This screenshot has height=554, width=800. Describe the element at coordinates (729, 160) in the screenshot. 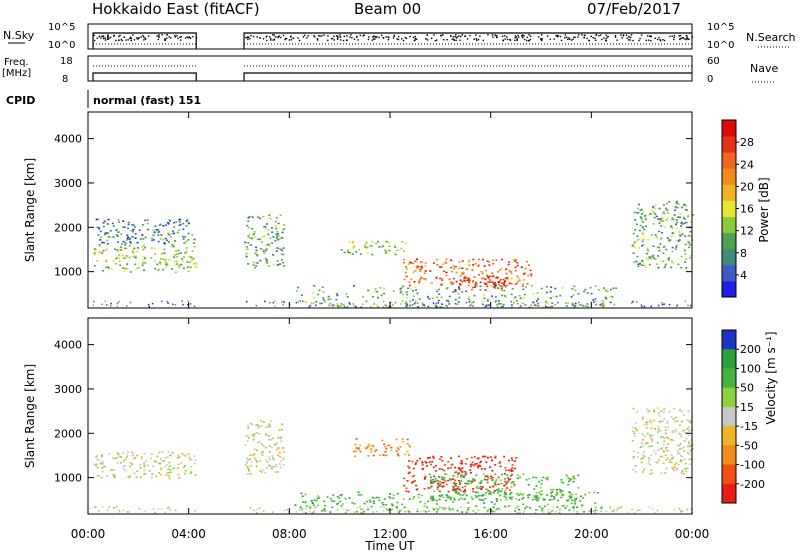

I see `power-colorbar-swatch` at that location.